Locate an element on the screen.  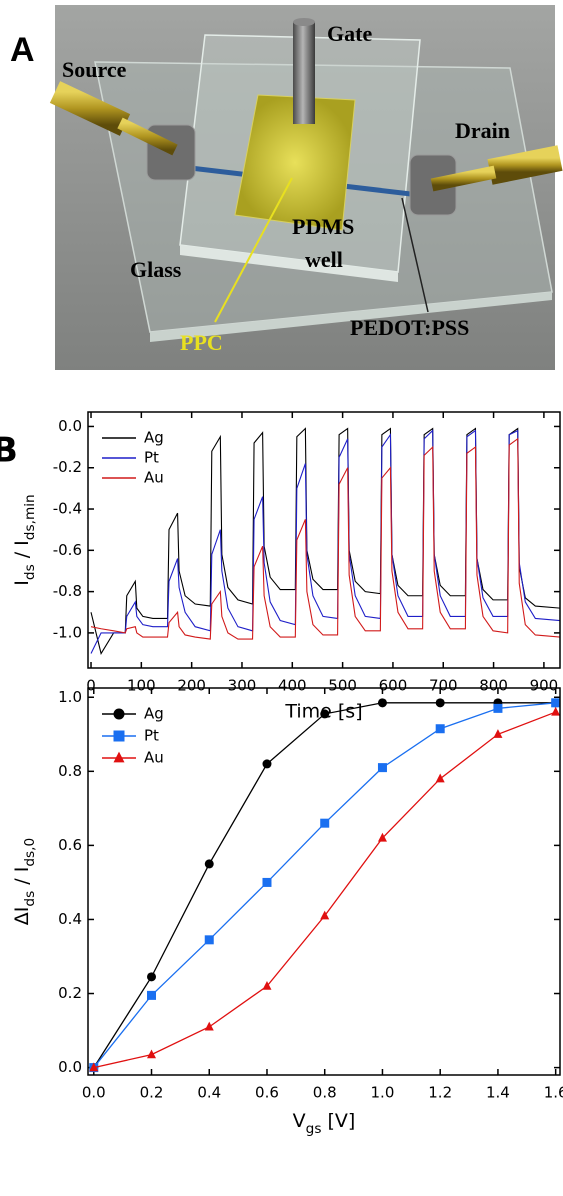
x-tick-label: 100 is located at coordinates (141, 686).